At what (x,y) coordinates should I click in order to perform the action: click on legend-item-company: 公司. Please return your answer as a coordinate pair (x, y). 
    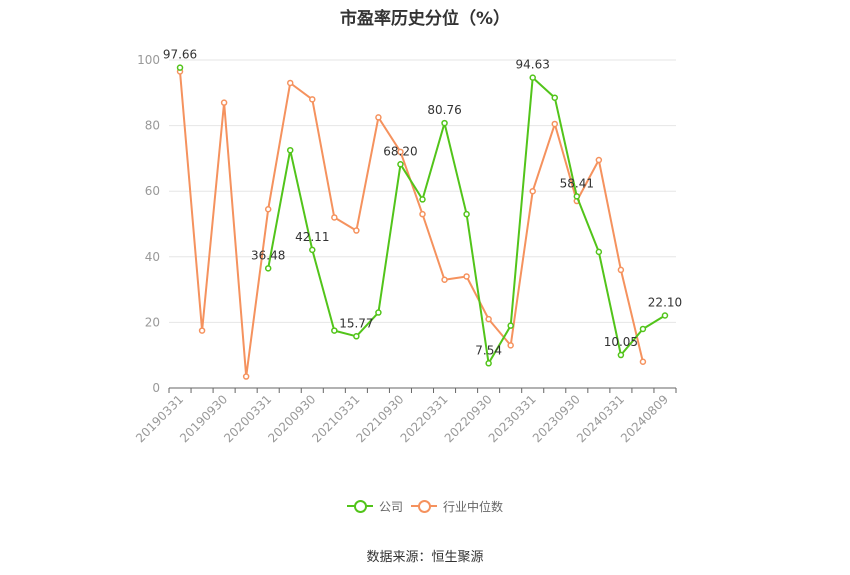
    Looking at the image, I should click on (375, 506).